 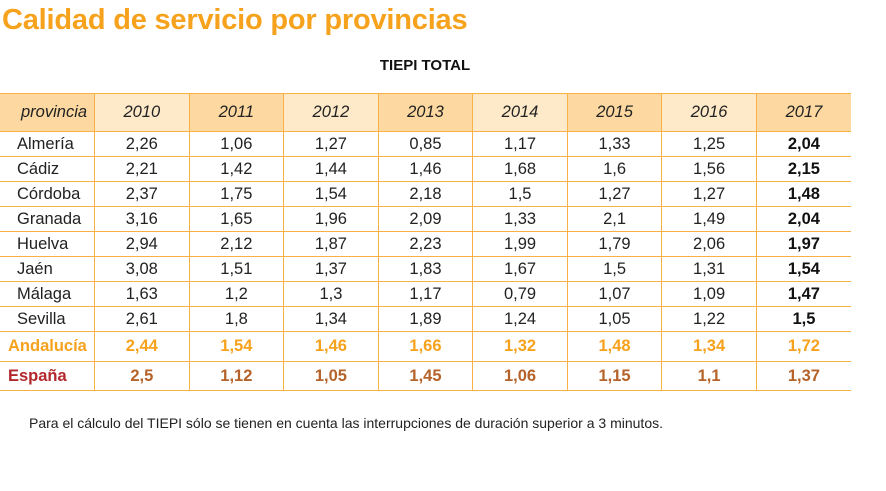 I want to click on table-cell: 1,8, so click(x=236, y=319).